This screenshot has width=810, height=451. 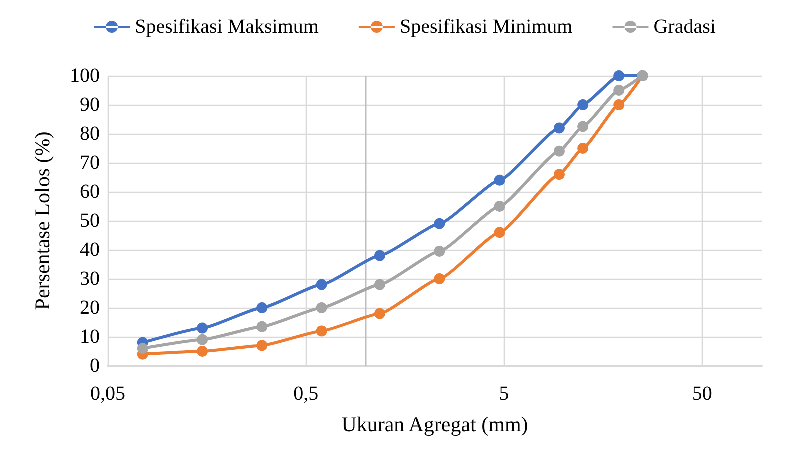 I want to click on y-tick-label: 60, so click(x=90, y=192).